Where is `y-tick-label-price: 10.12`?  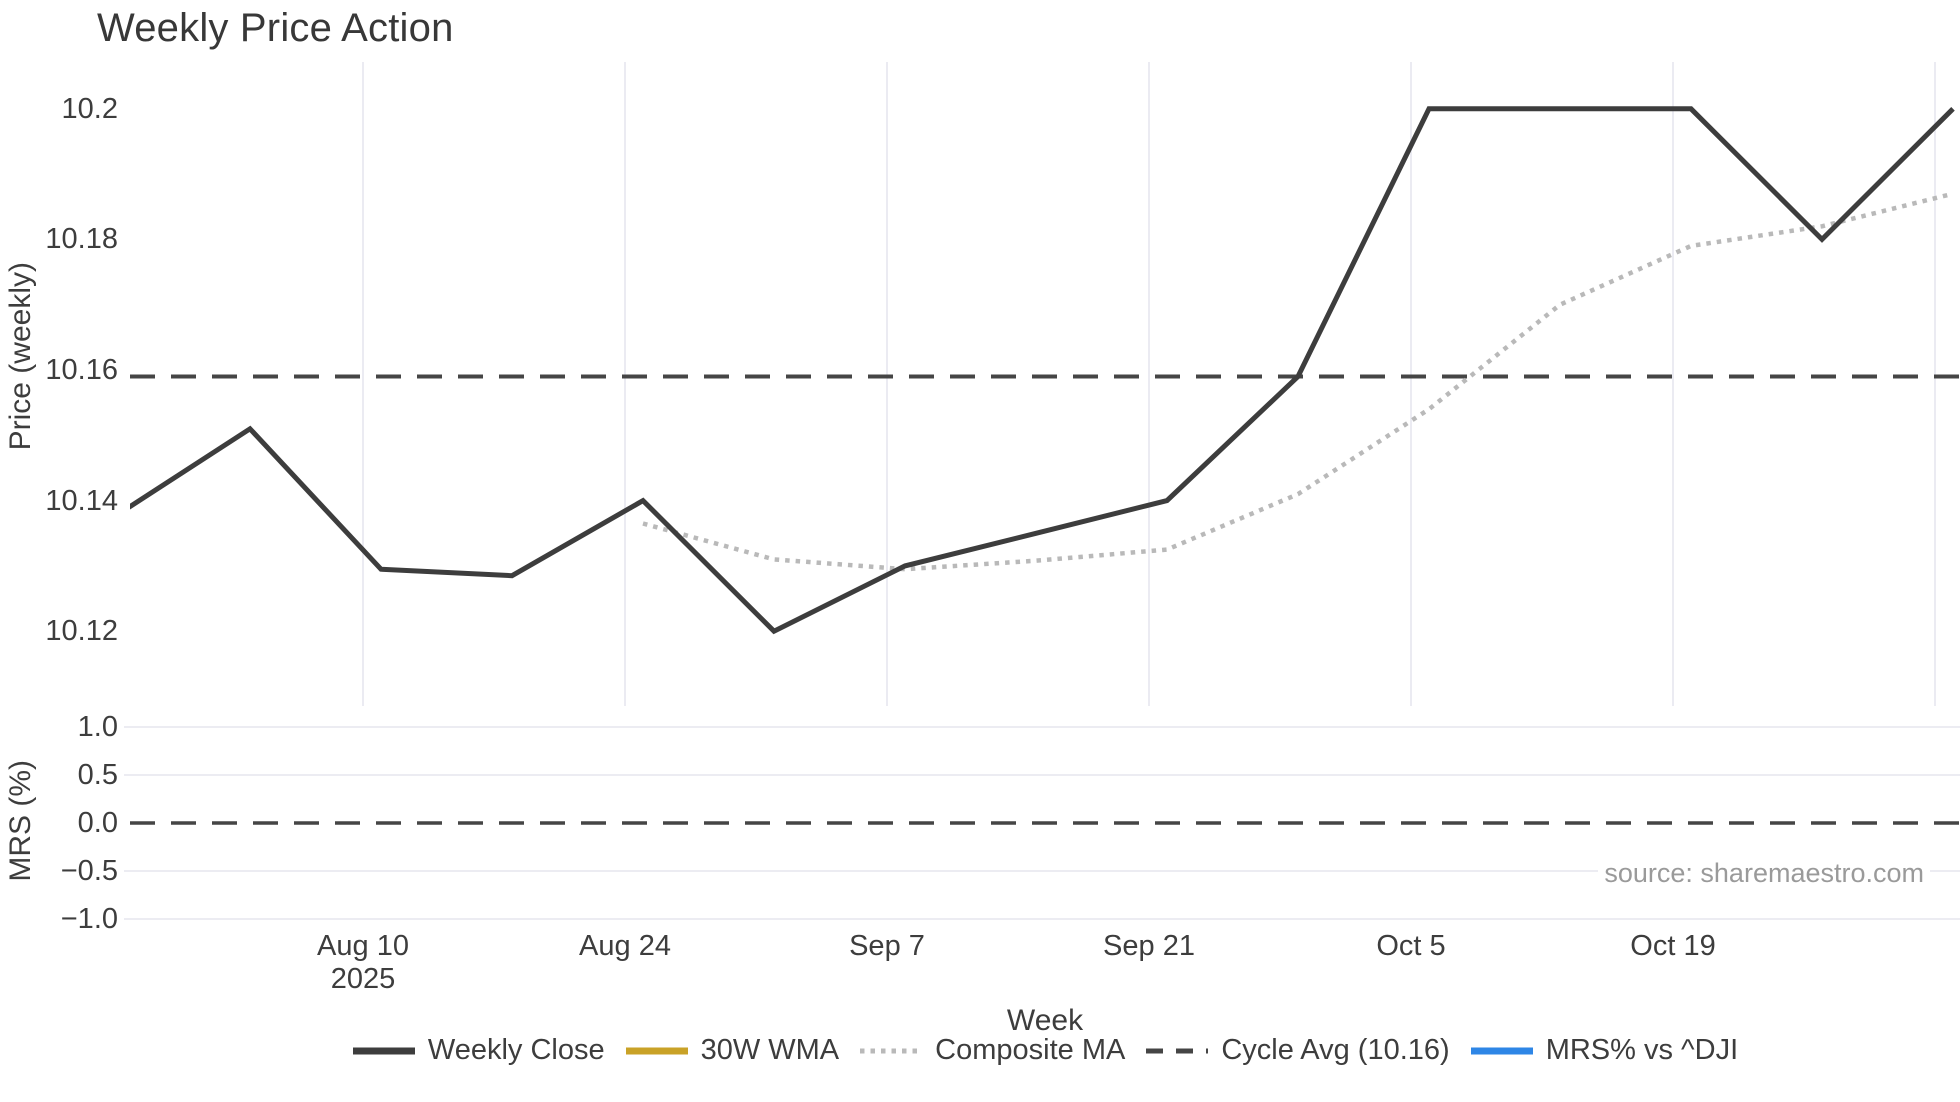 y-tick-label-price: 10.12 is located at coordinates (81, 631).